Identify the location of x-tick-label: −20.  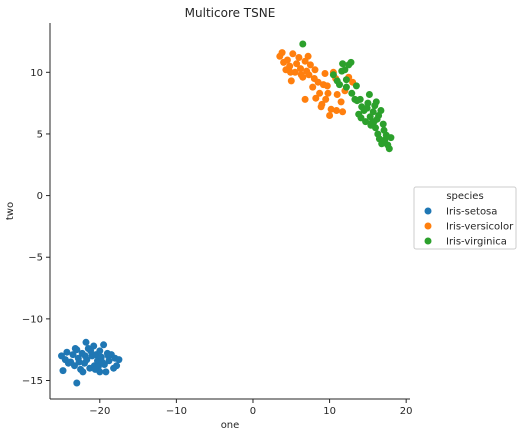
(99, 411).